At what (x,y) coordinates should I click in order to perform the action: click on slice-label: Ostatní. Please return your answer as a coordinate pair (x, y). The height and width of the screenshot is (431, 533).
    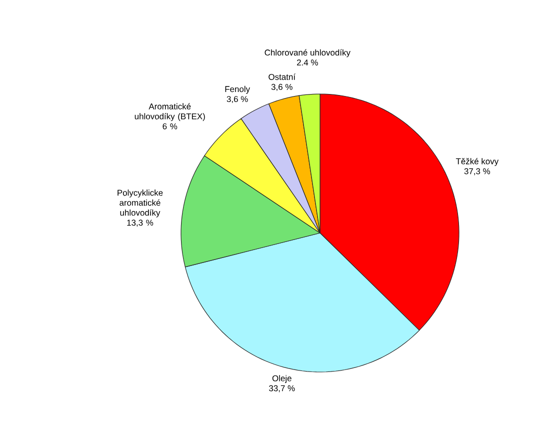
    Looking at the image, I should click on (282, 77).